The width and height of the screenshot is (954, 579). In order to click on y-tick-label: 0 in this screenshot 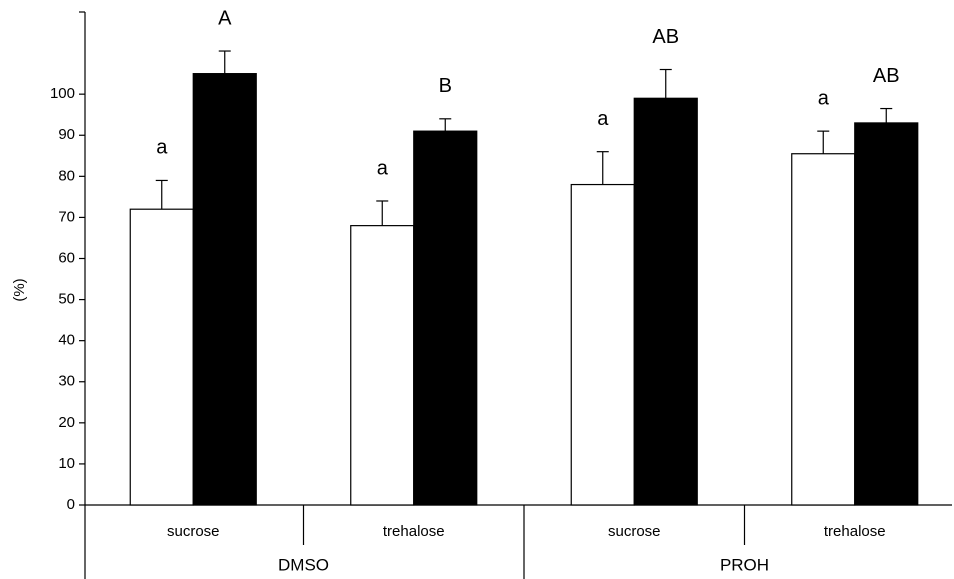, I will do `click(71, 504)`.